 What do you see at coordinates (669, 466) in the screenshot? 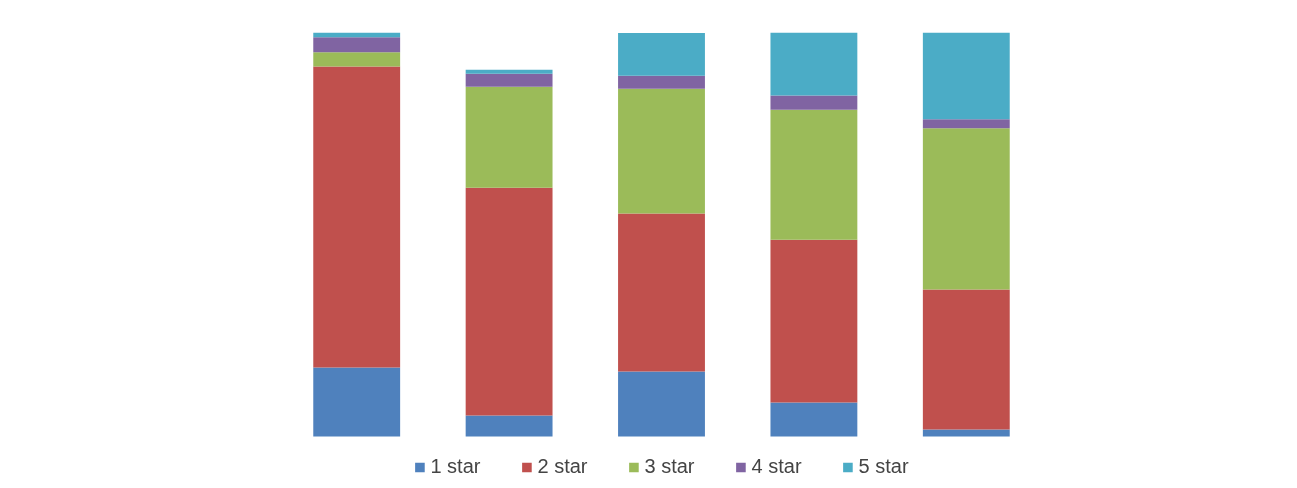
I see `legend-label: 3 star` at bounding box center [669, 466].